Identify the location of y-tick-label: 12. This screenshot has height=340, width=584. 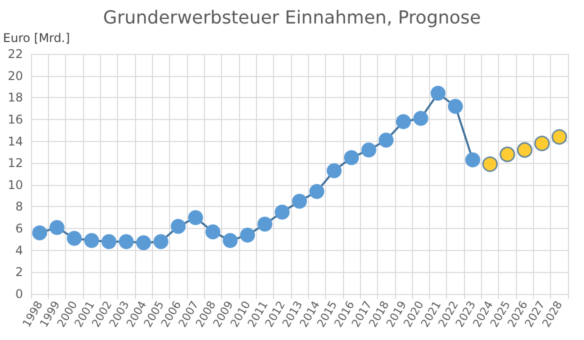
(15, 163).